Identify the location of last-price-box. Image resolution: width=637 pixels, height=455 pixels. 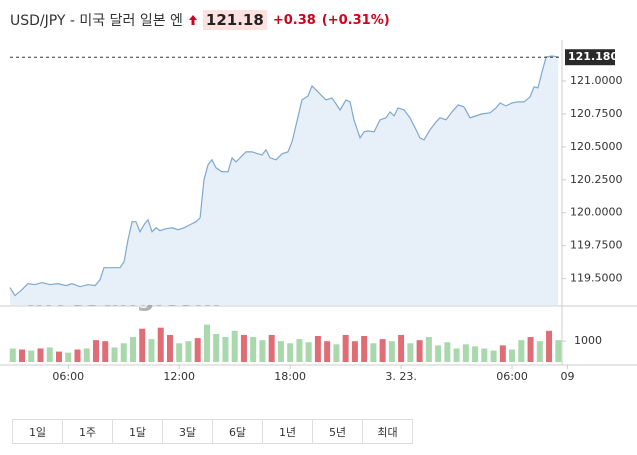
(590, 57).